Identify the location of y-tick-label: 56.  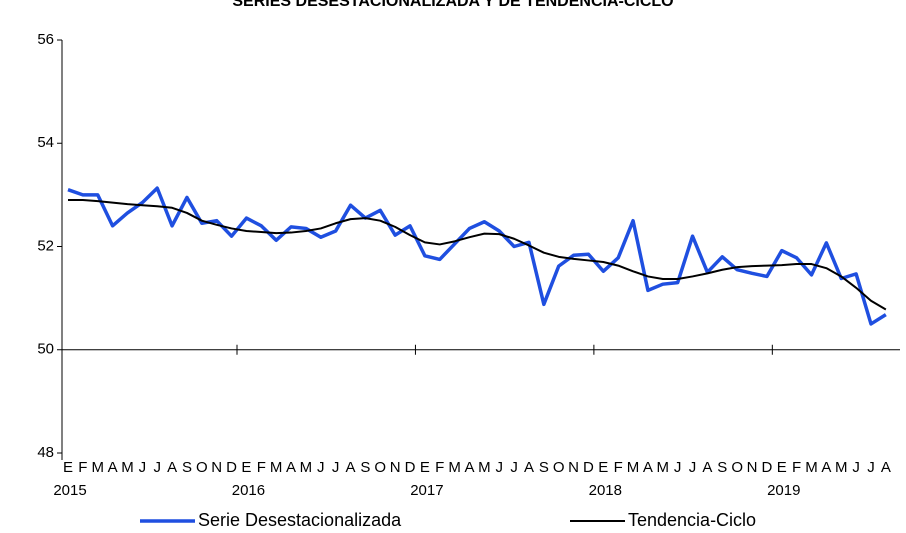
(45, 39).